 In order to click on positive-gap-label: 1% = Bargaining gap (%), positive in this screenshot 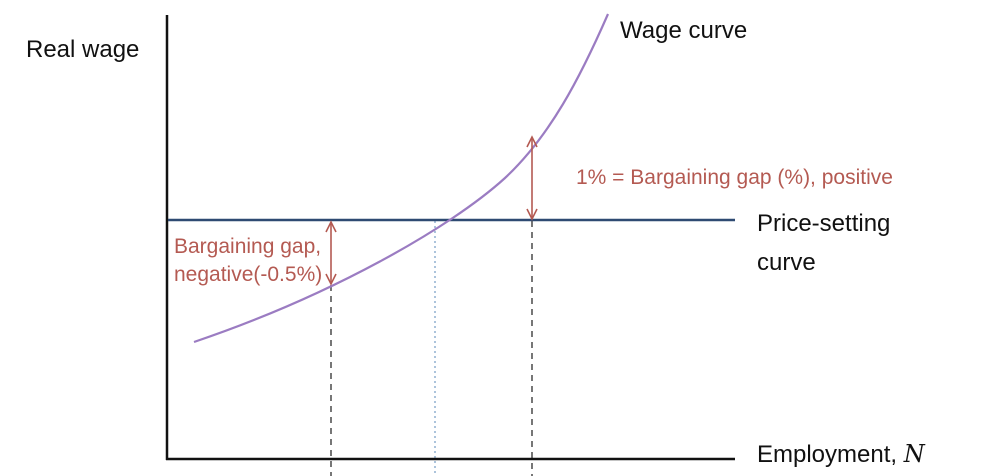, I will do `click(734, 177)`.